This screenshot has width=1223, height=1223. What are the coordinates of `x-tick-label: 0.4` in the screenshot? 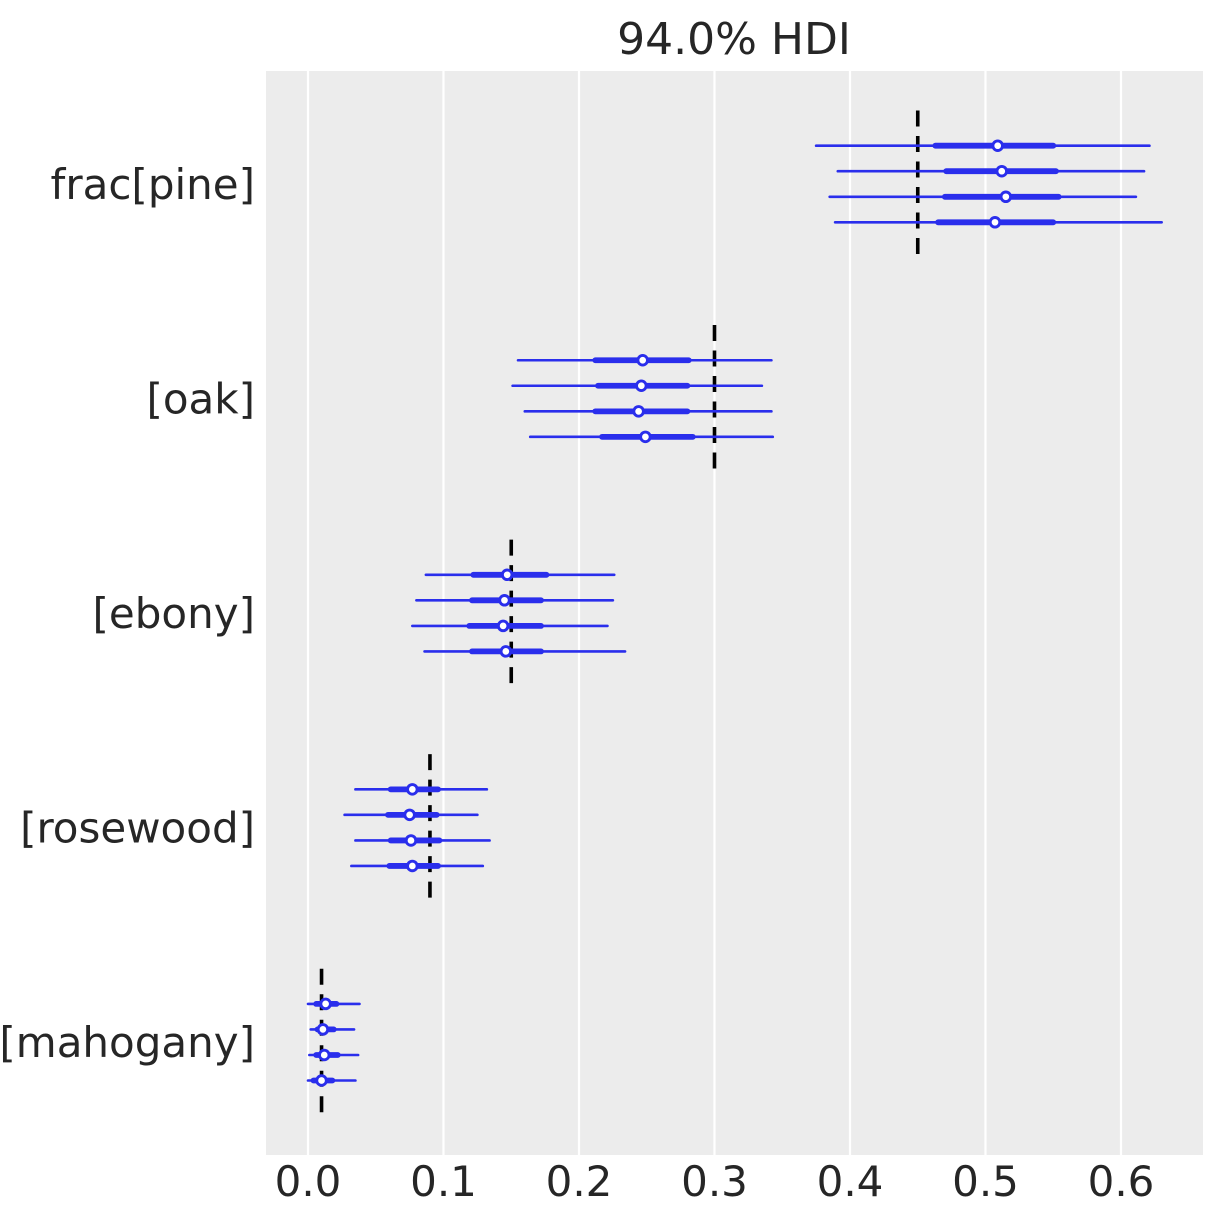 It's located at (850, 1181).